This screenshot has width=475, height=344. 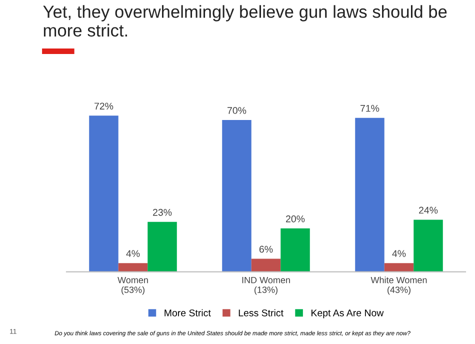 What do you see at coordinates (348, 314) in the screenshot?
I see `legend-label: Kept As Are Now` at bounding box center [348, 314].